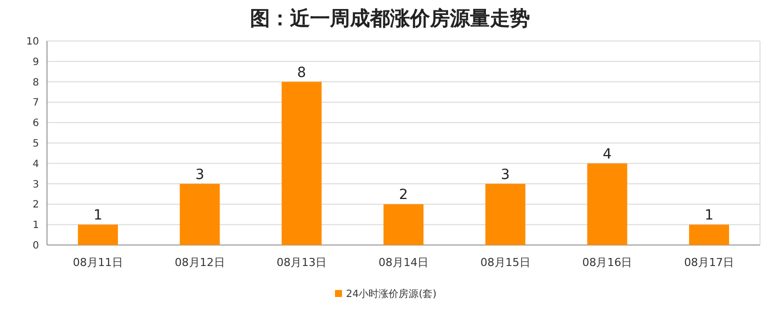  What do you see at coordinates (391, 294) in the screenshot?
I see `legend-label: 24小时涨价房源(套)` at bounding box center [391, 294].